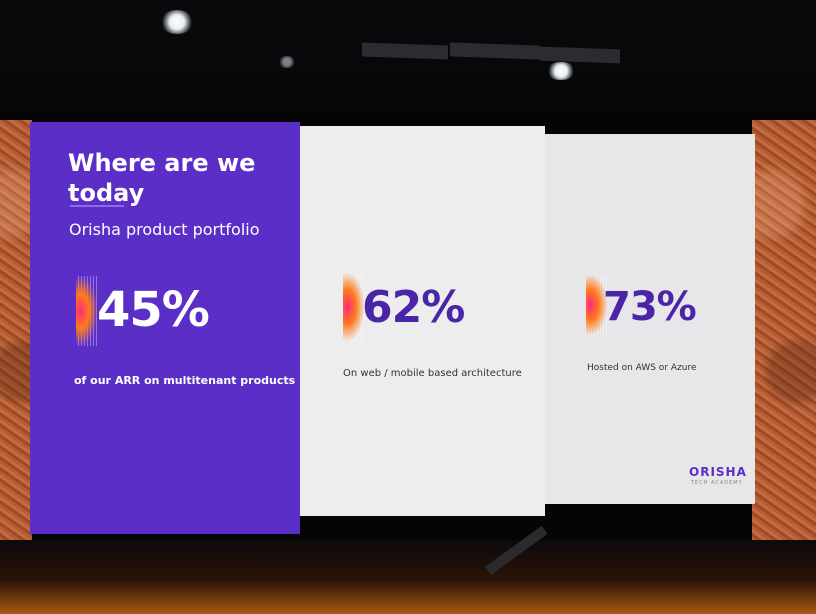  I want to click on stage-floor, so click(408, 577).